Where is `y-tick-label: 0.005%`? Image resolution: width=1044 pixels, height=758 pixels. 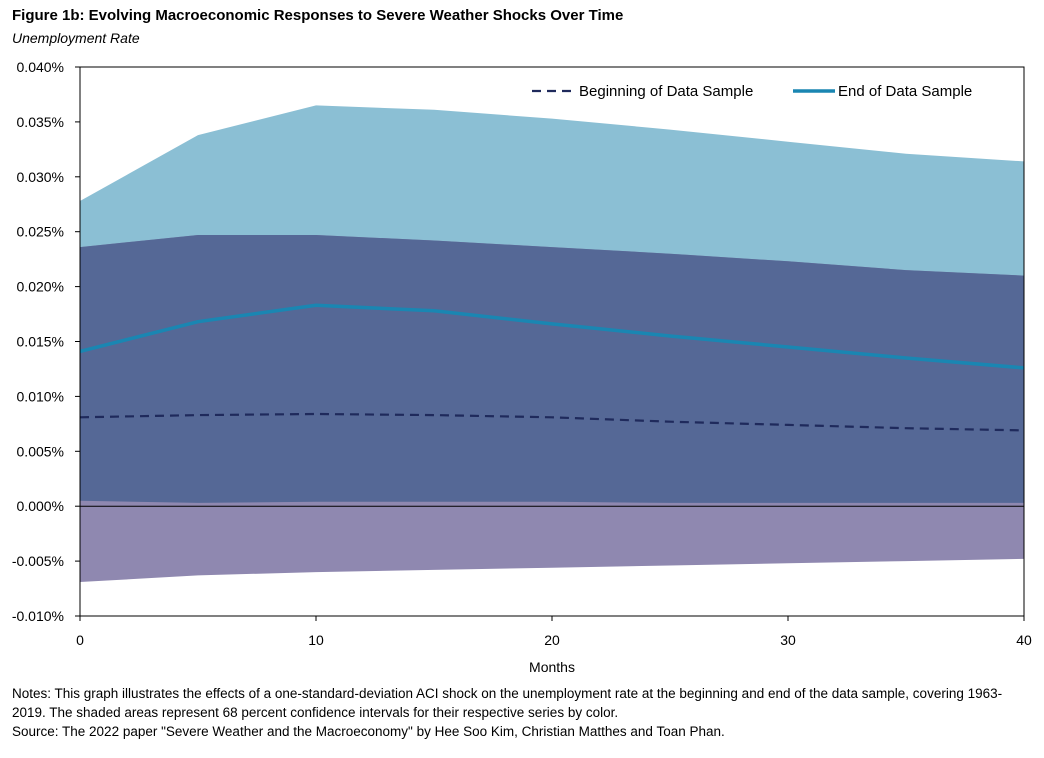
y-tick-label: 0.005% is located at coordinates (40, 451).